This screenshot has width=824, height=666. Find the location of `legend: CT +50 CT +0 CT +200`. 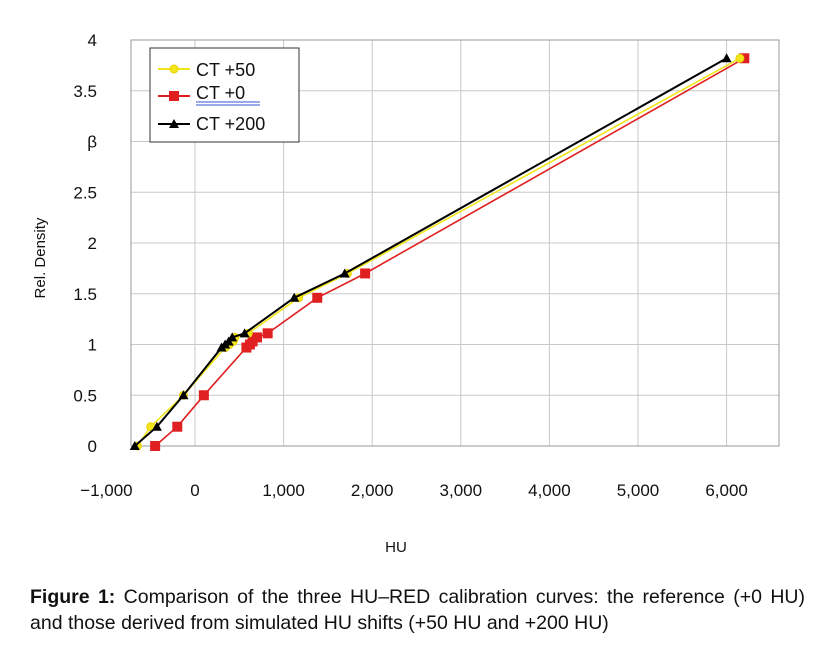

legend: CT +50 CT +0 CT +200 is located at coordinates (224, 95).